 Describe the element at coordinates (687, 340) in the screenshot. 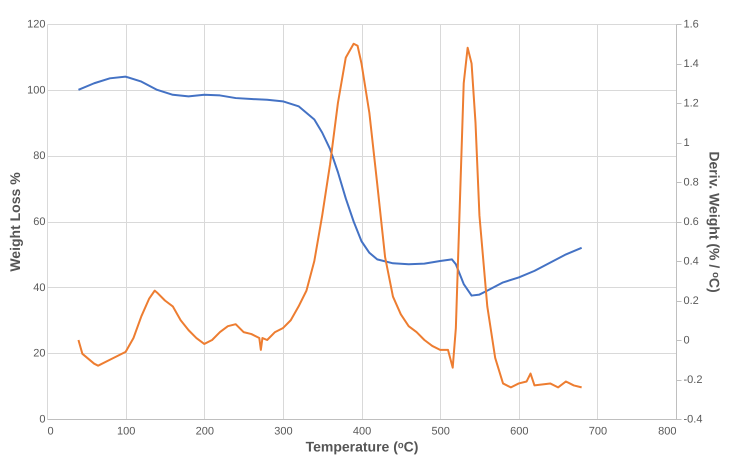

I see `y2-tick-label: 0` at that location.